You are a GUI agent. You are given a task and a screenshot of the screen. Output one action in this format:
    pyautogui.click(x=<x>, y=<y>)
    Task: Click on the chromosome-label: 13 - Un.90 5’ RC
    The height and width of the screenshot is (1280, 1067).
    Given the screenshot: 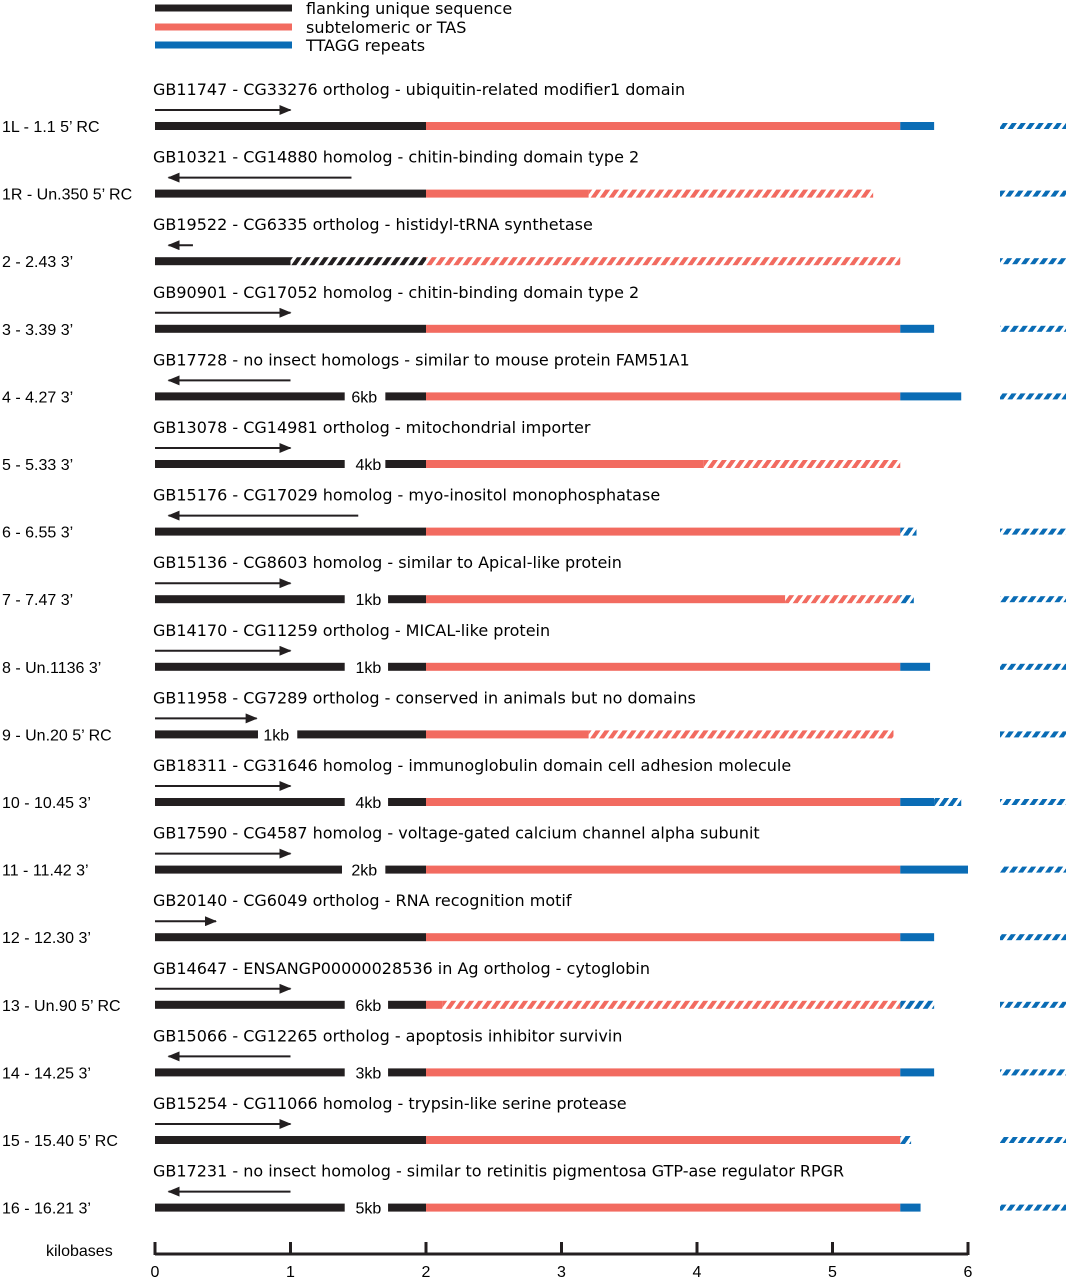 What is the action you would take?
    pyautogui.click(x=61, y=1006)
    